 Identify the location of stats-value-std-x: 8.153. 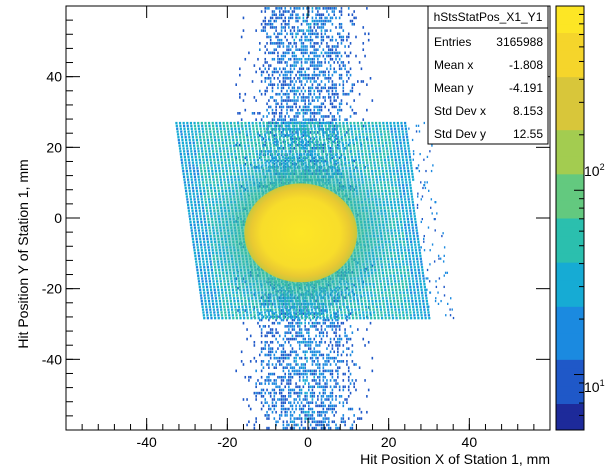
(528, 111).